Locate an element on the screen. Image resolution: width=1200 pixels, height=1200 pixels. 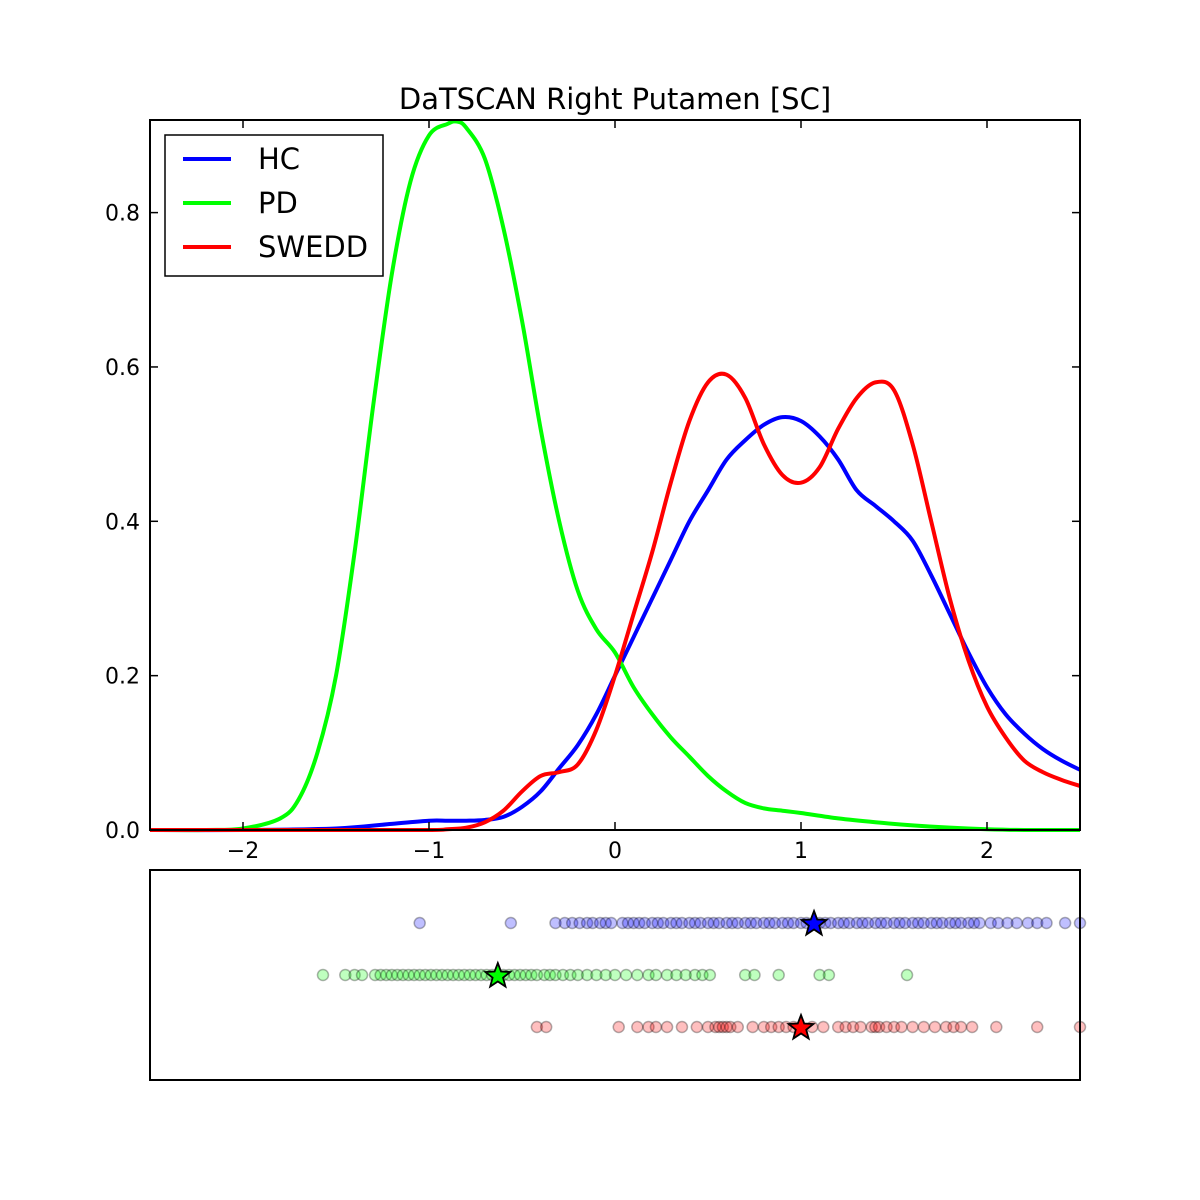
strip-plot is located at coordinates (618, 975).